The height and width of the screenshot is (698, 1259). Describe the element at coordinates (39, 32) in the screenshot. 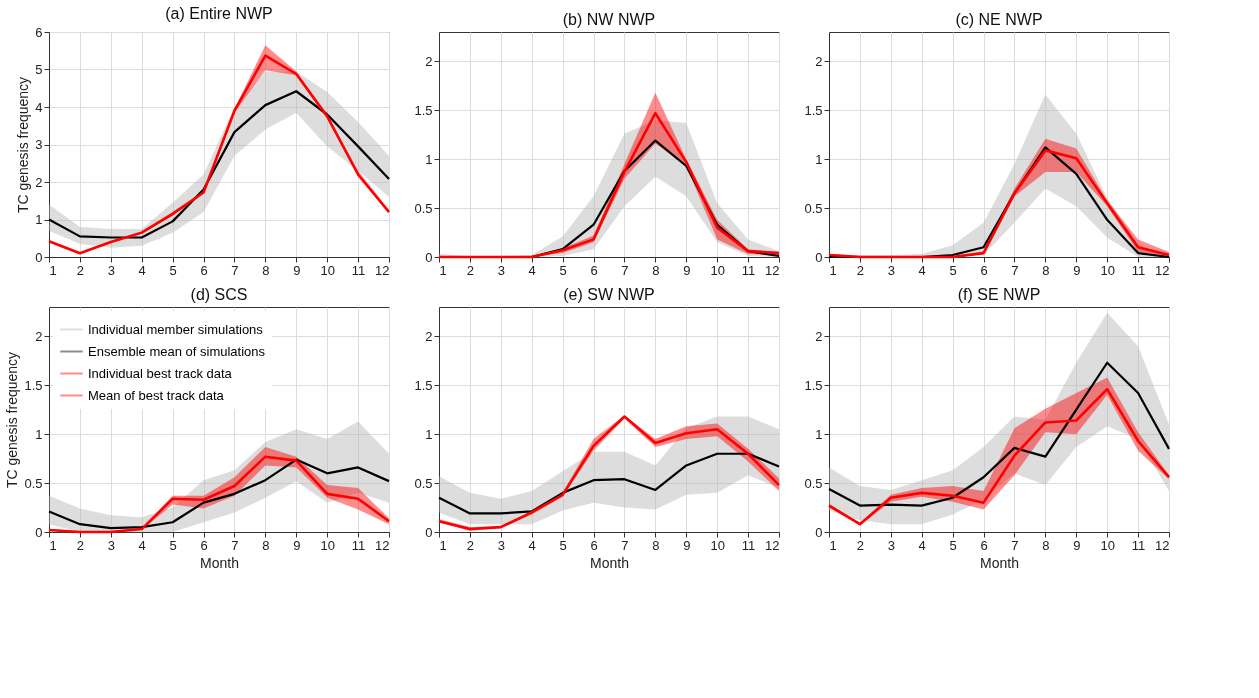

I see `y-tick-label: 6` at that location.